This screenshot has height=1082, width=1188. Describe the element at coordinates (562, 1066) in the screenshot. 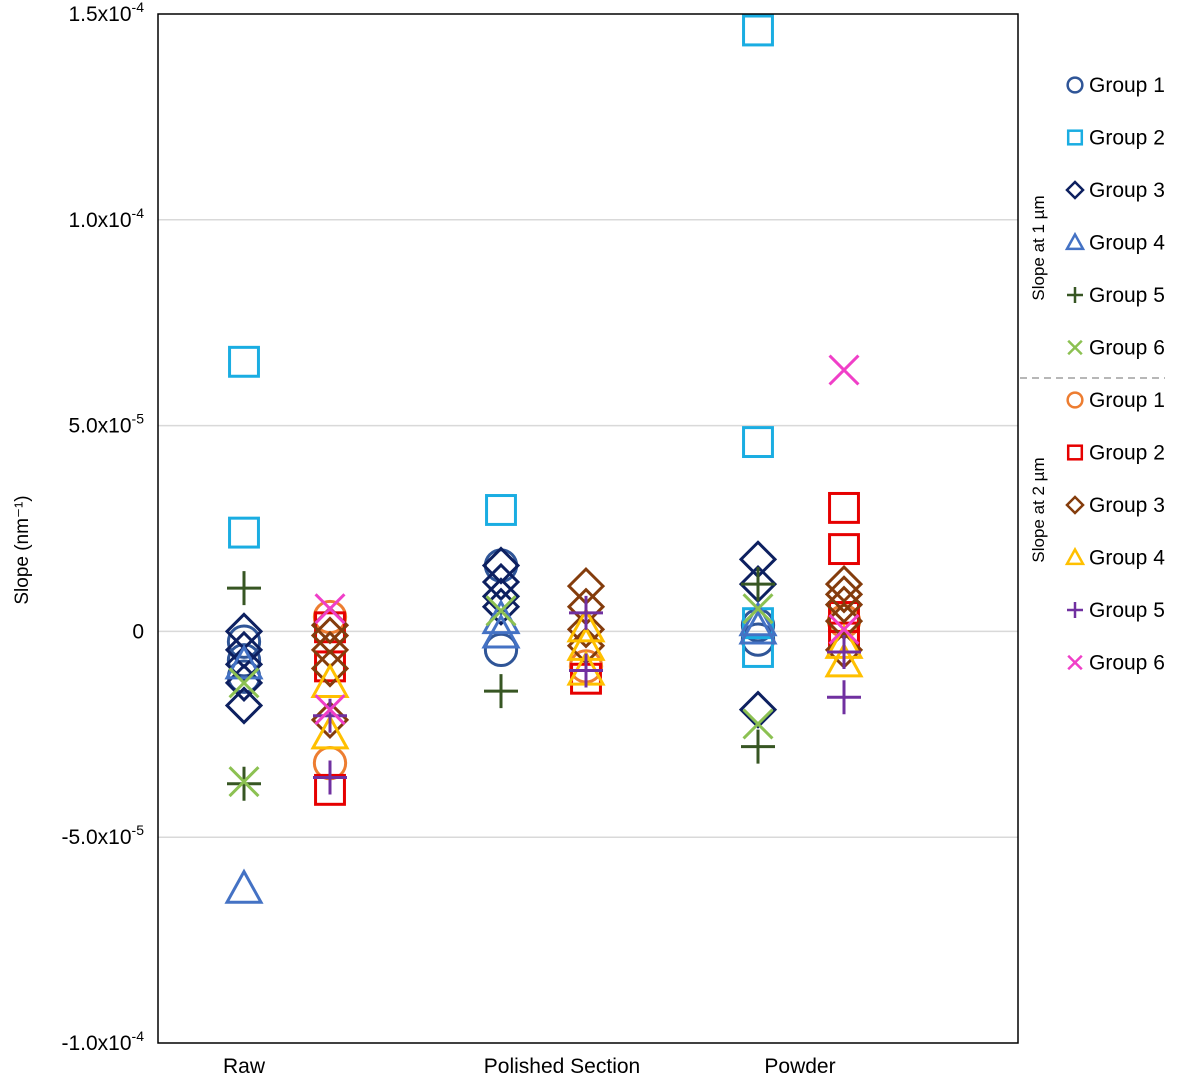

I see `x-category-label: Polished Section` at that location.